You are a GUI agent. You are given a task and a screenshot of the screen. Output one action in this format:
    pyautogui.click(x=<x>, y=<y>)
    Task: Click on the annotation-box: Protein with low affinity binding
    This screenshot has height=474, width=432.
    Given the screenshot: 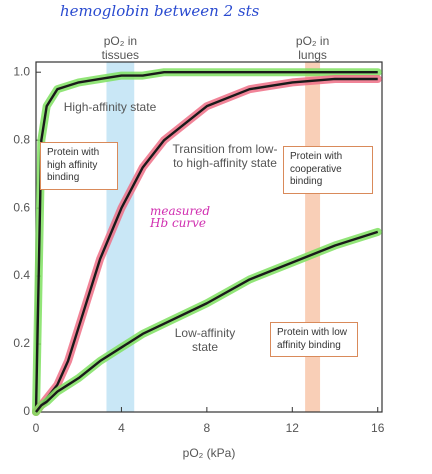 What is the action you would take?
    pyautogui.click(x=314, y=339)
    